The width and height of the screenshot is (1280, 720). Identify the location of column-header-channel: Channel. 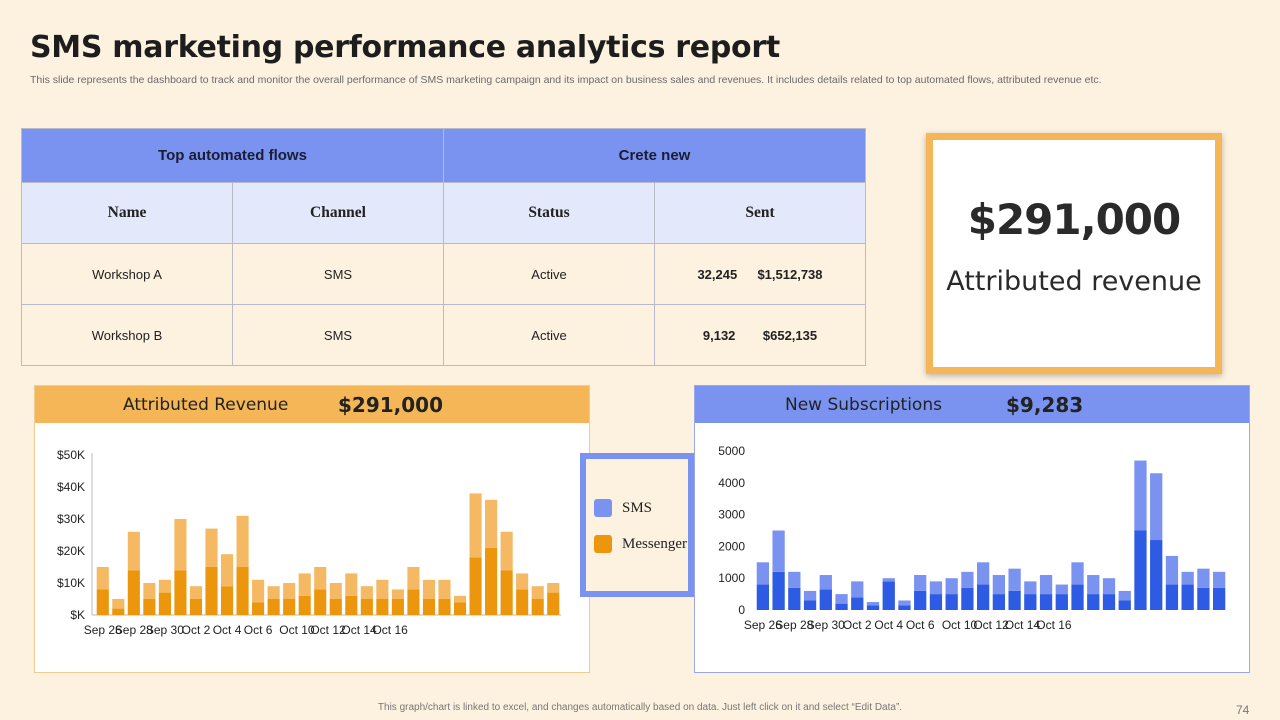
(338, 213).